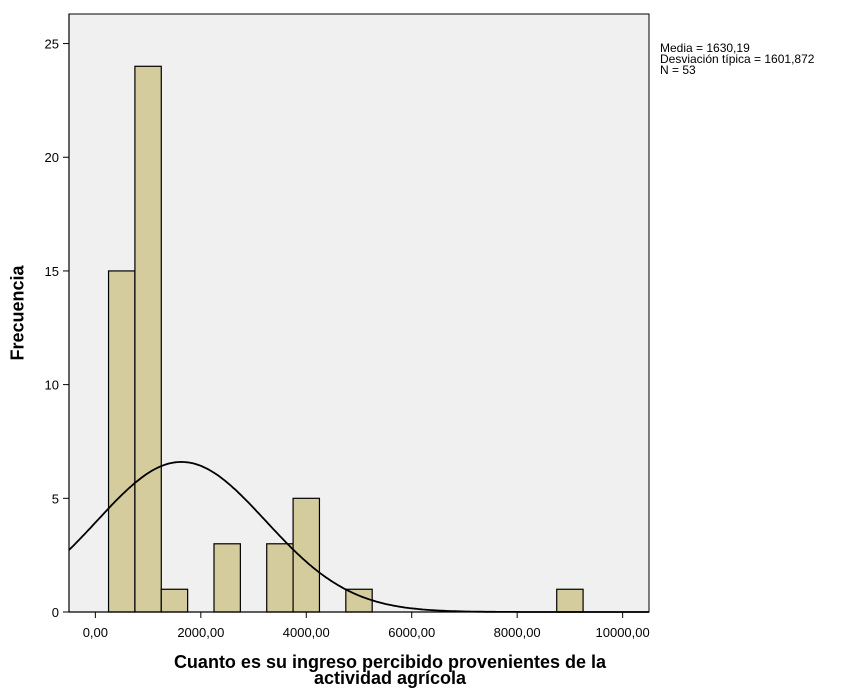  Describe the element at coordinates (95, 632) in the screenshot. I see `x-tick-label: 0,00` at that location.